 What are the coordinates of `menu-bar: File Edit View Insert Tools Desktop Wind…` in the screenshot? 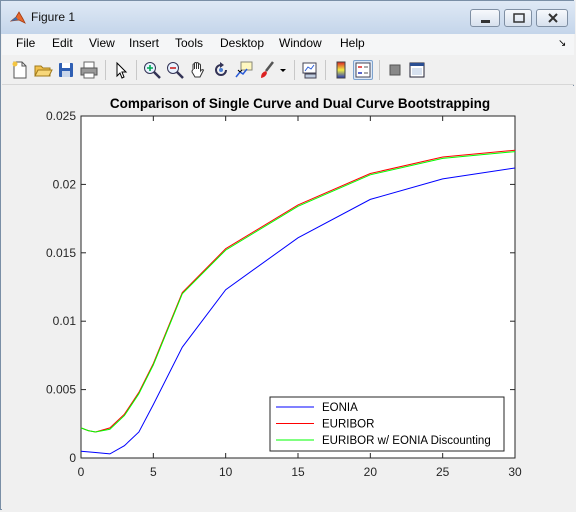 It's located at (288, 44).